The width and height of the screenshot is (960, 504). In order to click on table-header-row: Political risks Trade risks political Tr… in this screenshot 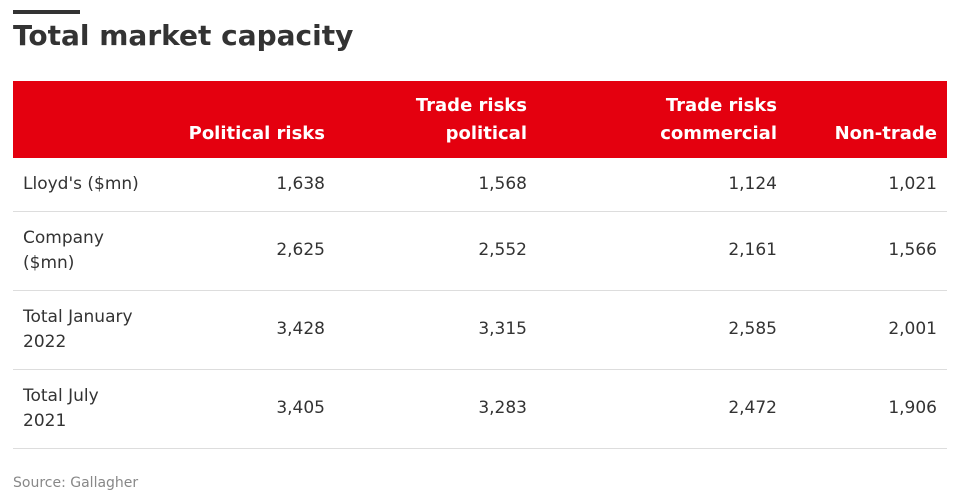, I will do `click(480, 119)`.